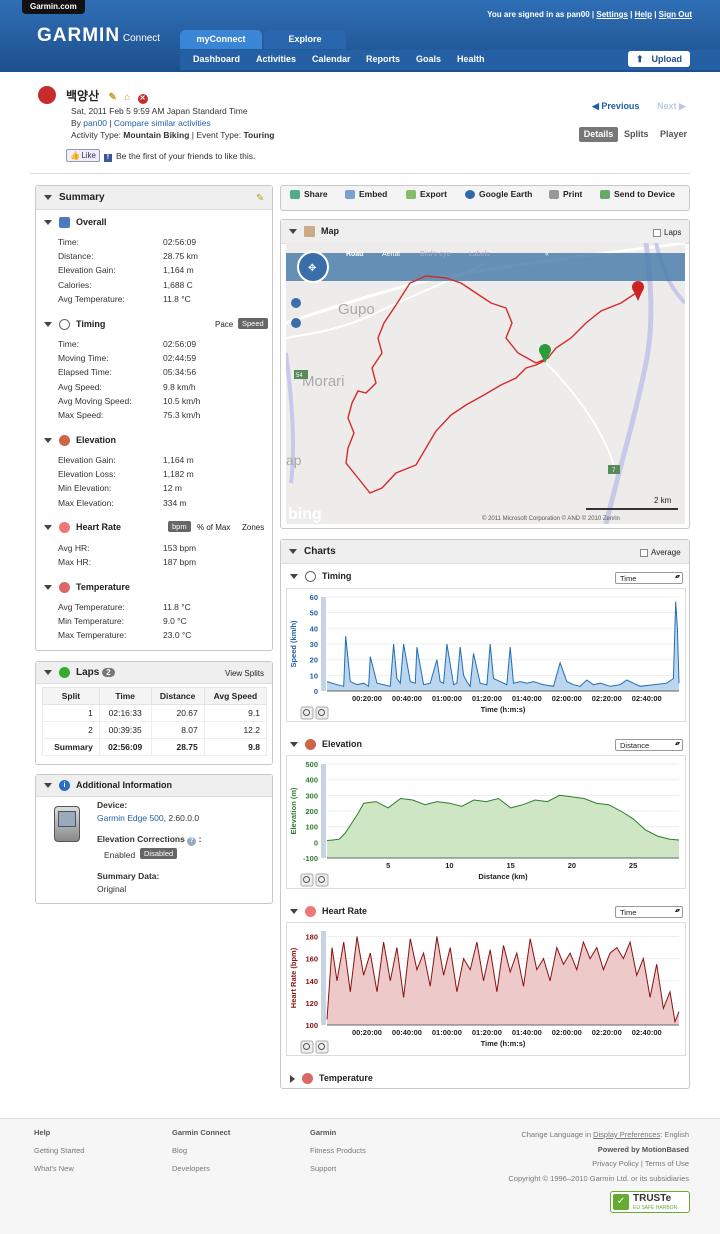 The height and width of the screenshot is (1234, 720). Describe the element at coordinates (666, 1163) in the screenshot. I see `terms-link: Terms of Use` at that location.